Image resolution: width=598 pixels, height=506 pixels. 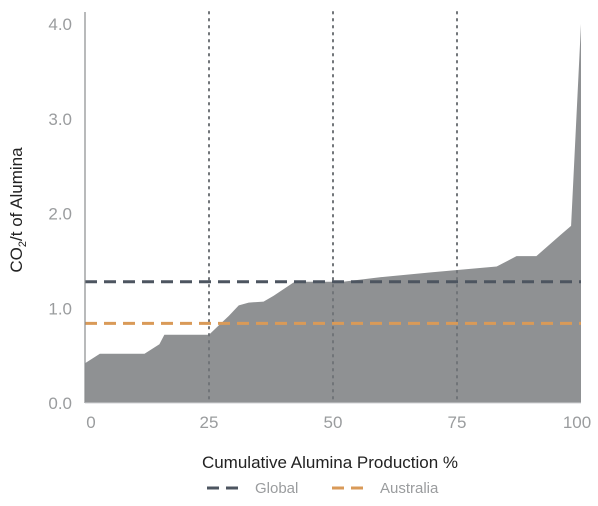 What do you see at coordinates (330, 462) in the screenshot?
I see `x-axis-title: Cumulative Alumina Production %` at bounding box center [330, 462].